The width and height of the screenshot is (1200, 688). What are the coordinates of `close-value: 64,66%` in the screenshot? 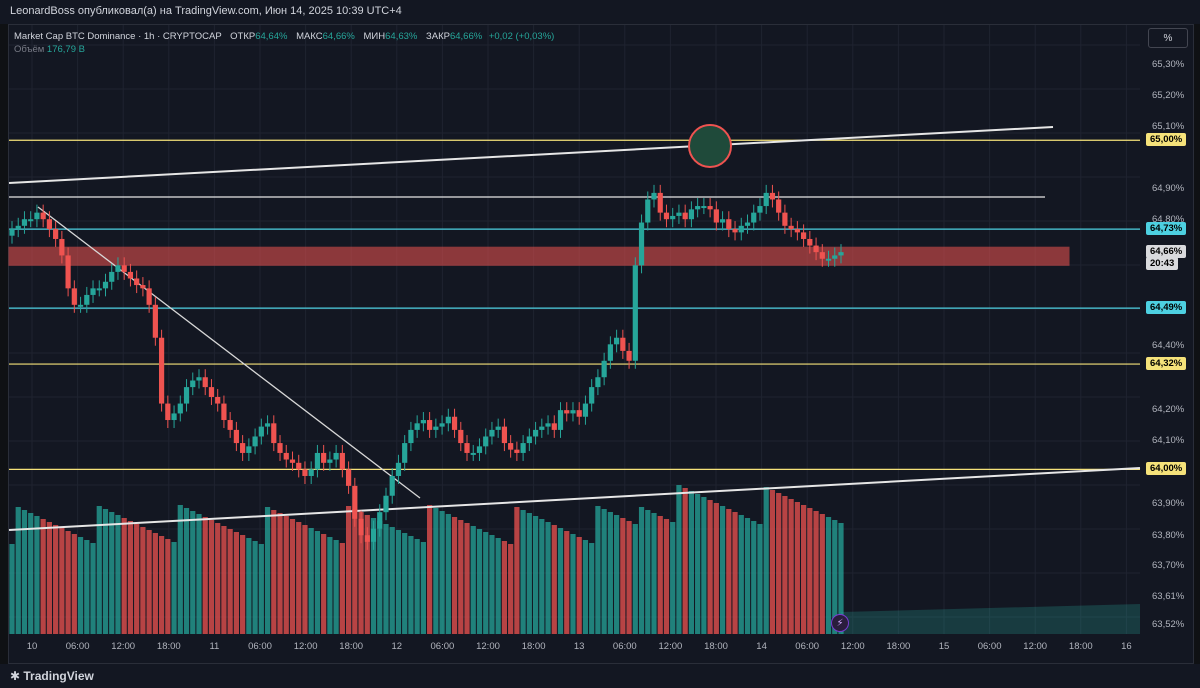 It's located at (466, 36).